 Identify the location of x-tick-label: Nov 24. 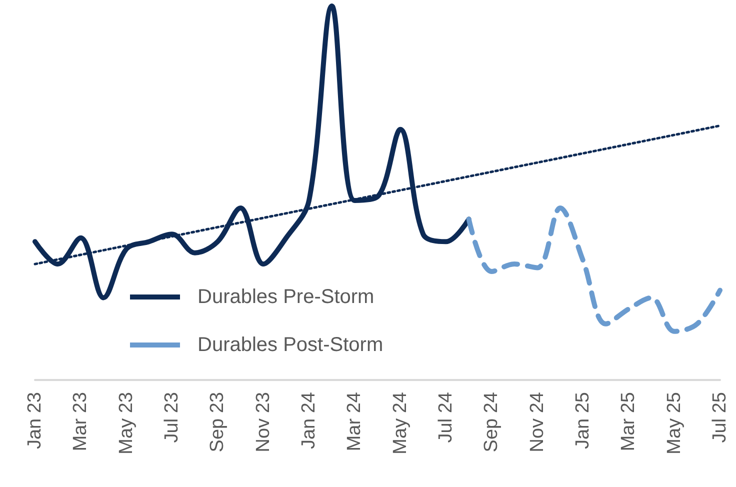
(537, 422).